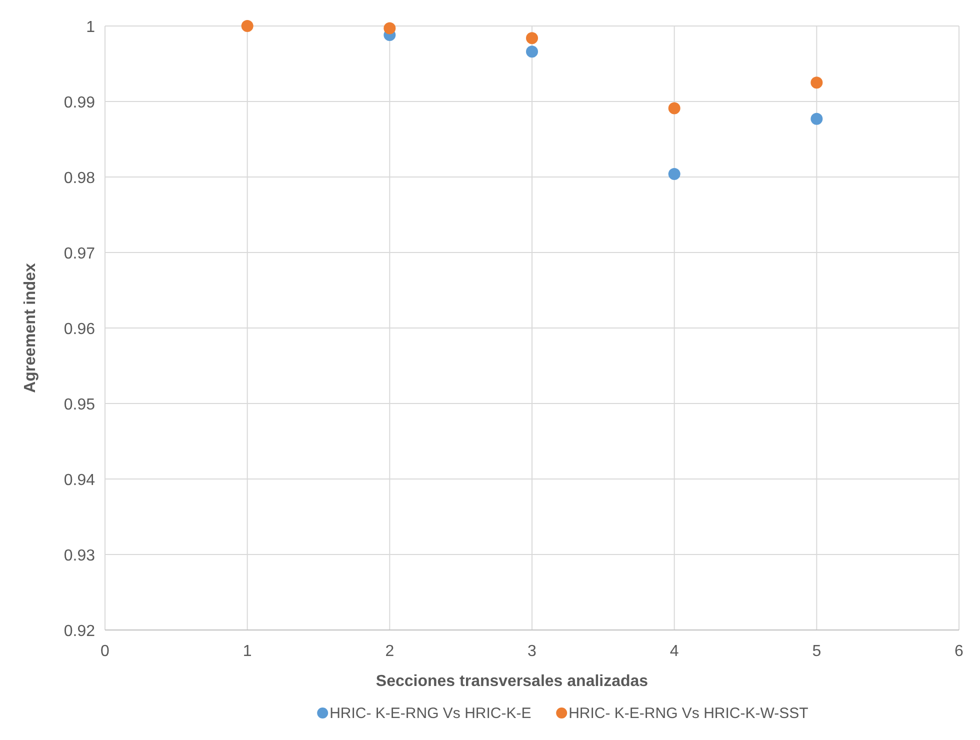 This screenshot has height=740, width=980. Describe the element at coordinates (80, 405) in the screenshot. I see `y-tick-label: 0.95` at that location.